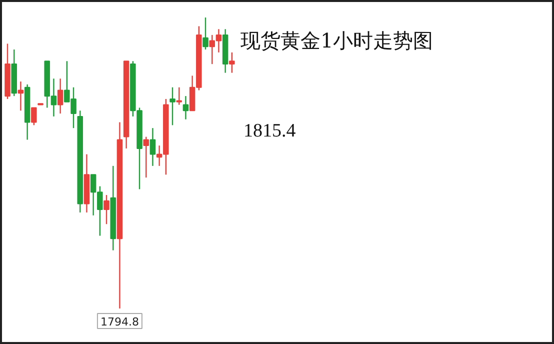 The width and height of the screenshot is (554, 344). Describe the element at coordinates (270, 131) in the screenshot. I see `text: 1815.4` at that location.